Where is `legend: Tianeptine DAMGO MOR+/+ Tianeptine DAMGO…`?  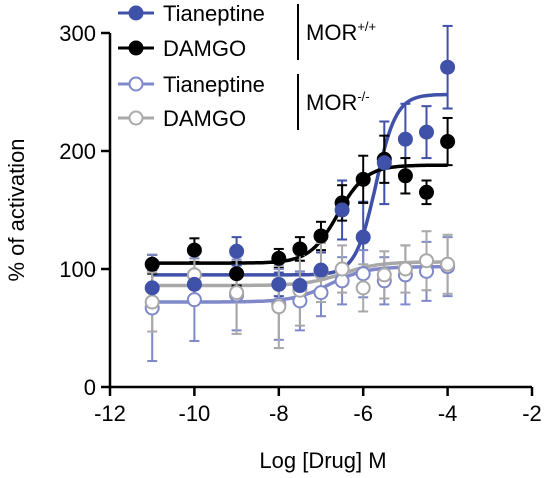
legend: Tianeptine DAMGO MOR+/+ Tianeptine DAMGO… is located at coordinates (247, 66).